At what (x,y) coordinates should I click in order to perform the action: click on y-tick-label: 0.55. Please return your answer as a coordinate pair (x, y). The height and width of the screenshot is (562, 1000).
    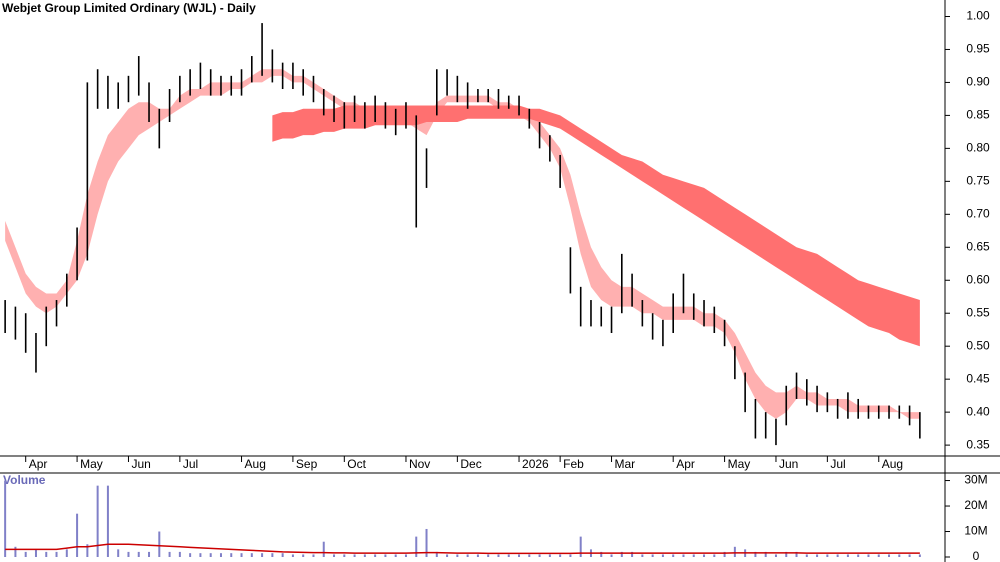
    Looking at the image, I should click on (978, 312).